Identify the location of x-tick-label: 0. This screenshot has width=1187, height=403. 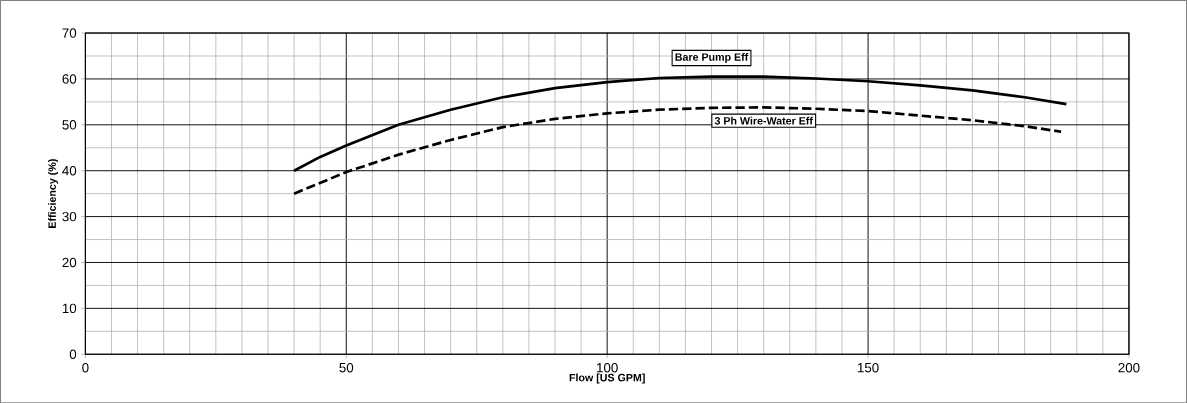
(85, 367).